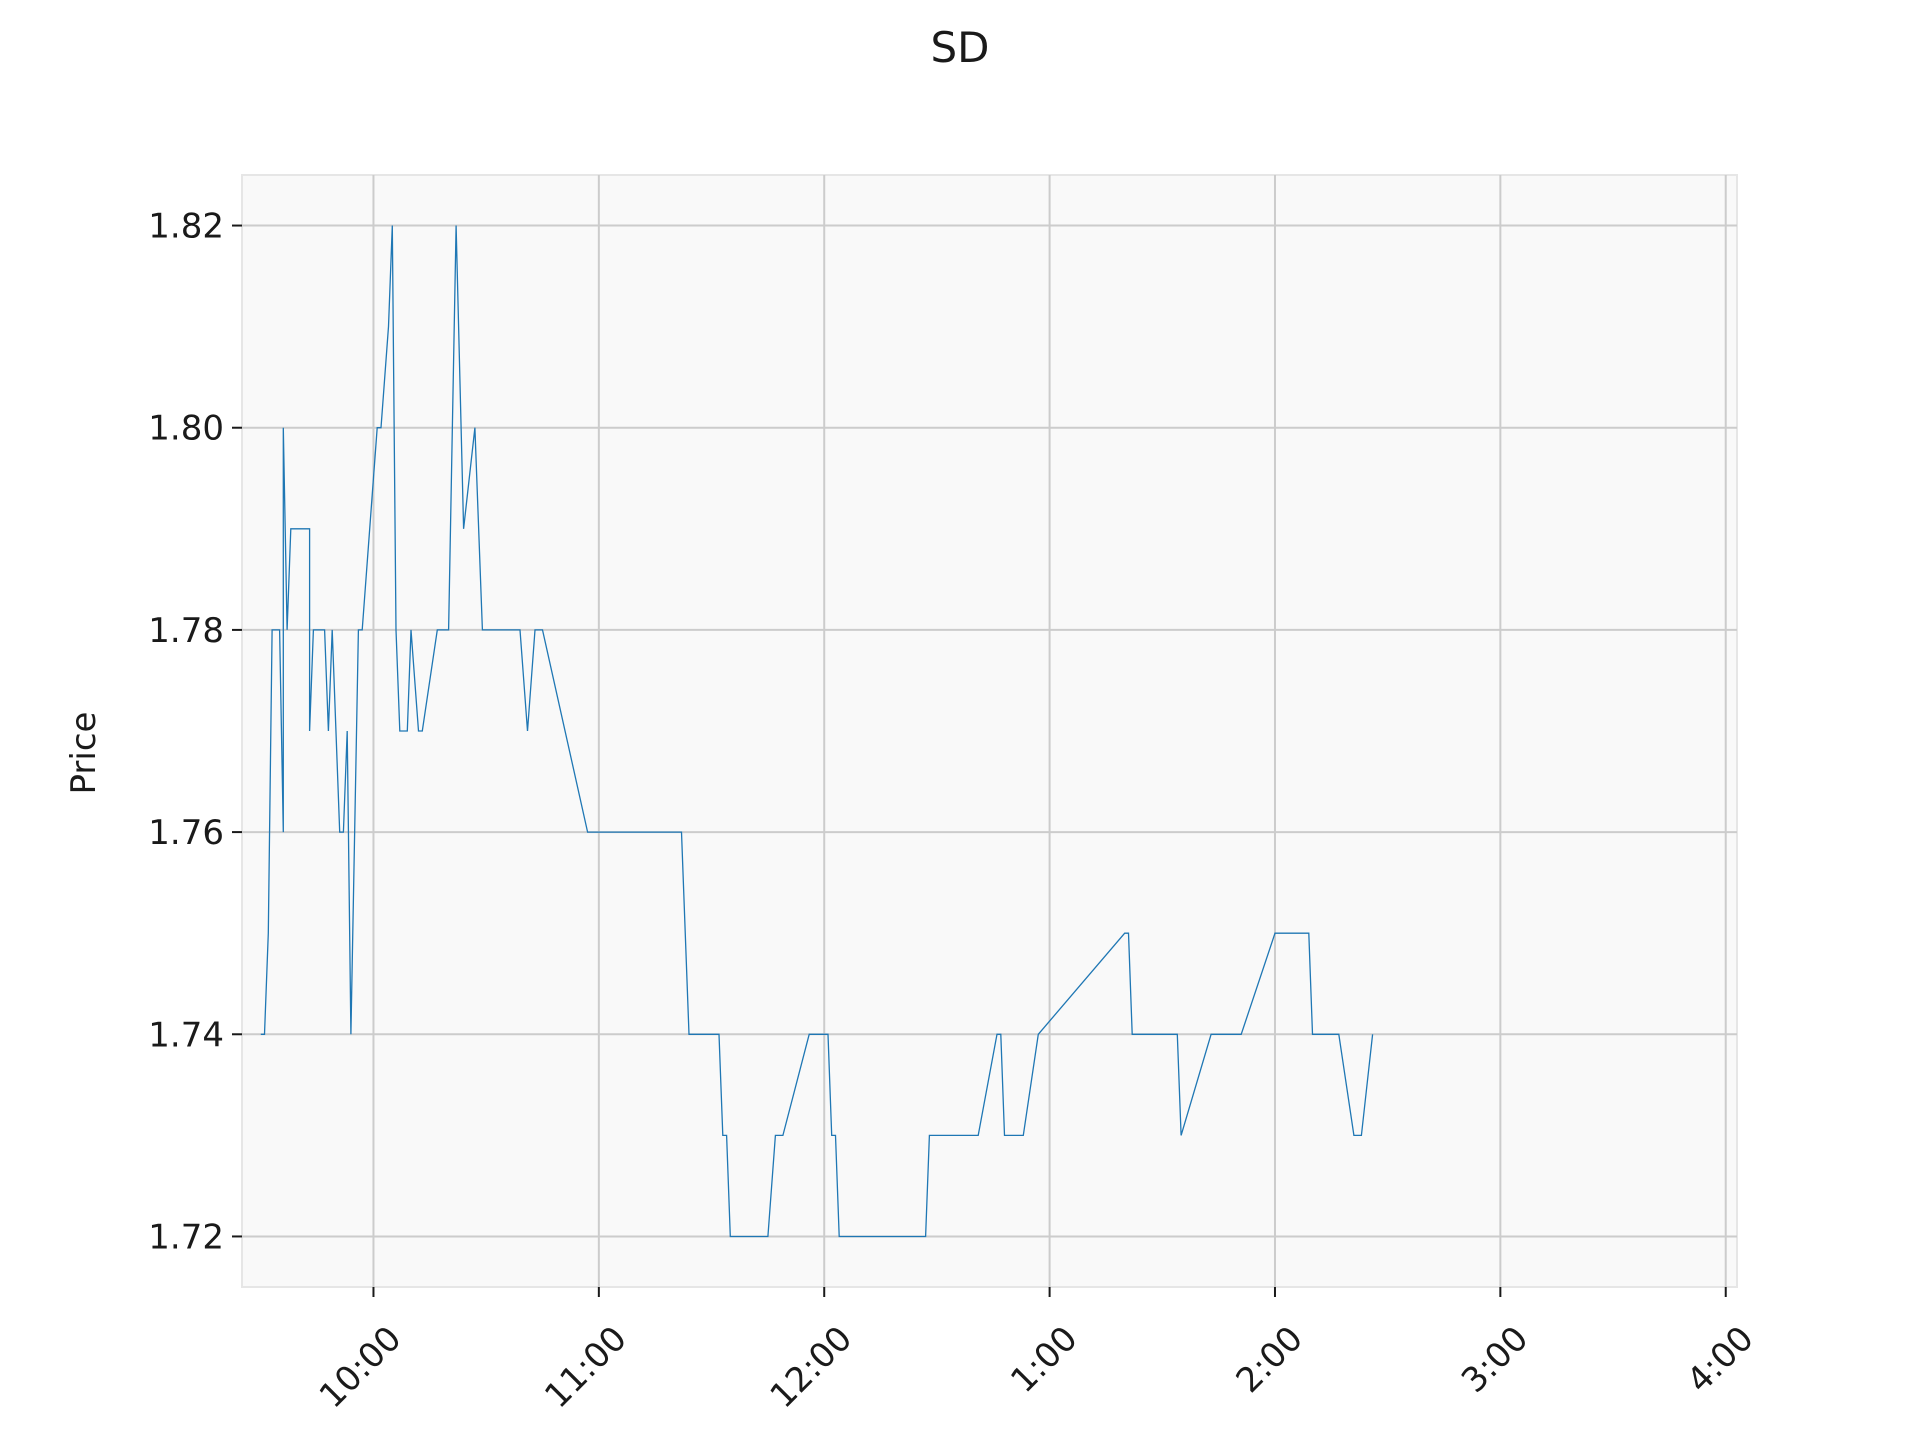  I want to click on y-tick-label: 1.80, so click(186, 429).